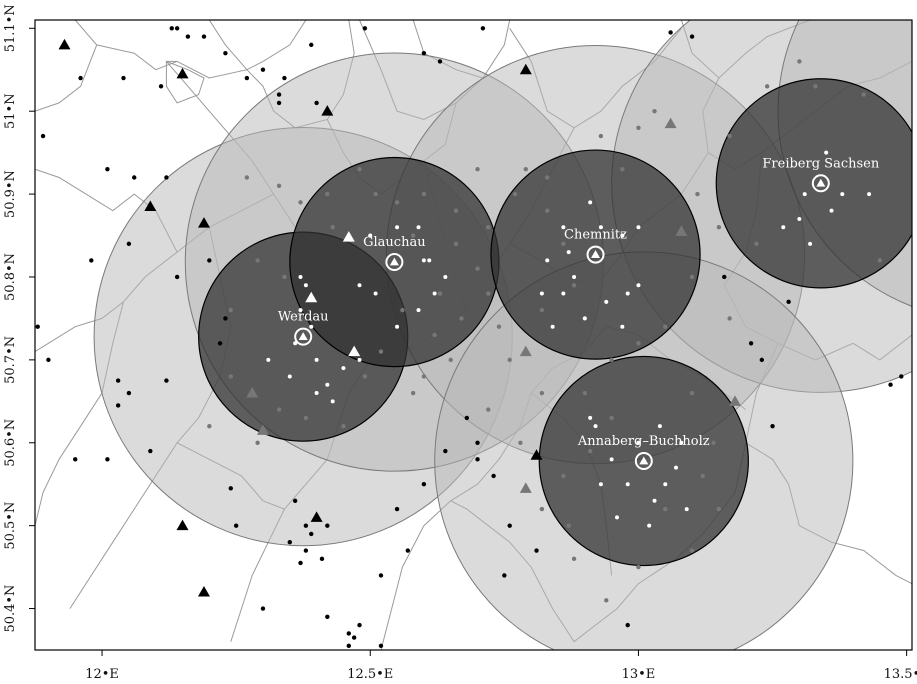 This screenshot has width=917, height=684. I want to click on y-axis-tick-label: 50.9•N, so click(10, 194).